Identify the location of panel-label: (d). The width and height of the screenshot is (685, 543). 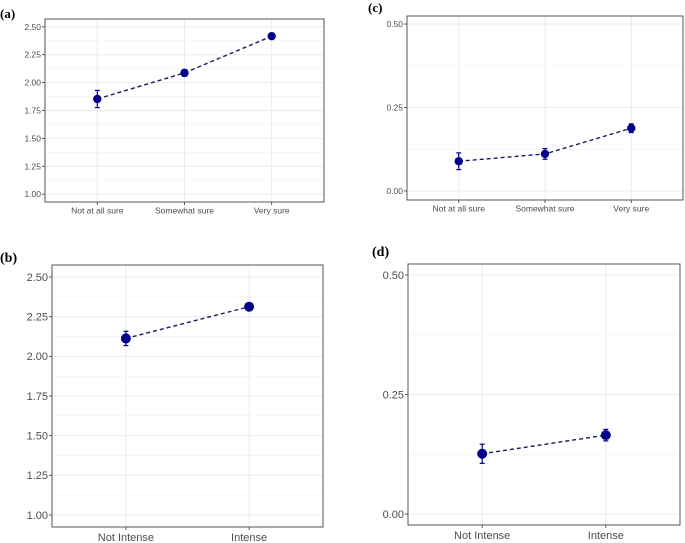
(380, 252).